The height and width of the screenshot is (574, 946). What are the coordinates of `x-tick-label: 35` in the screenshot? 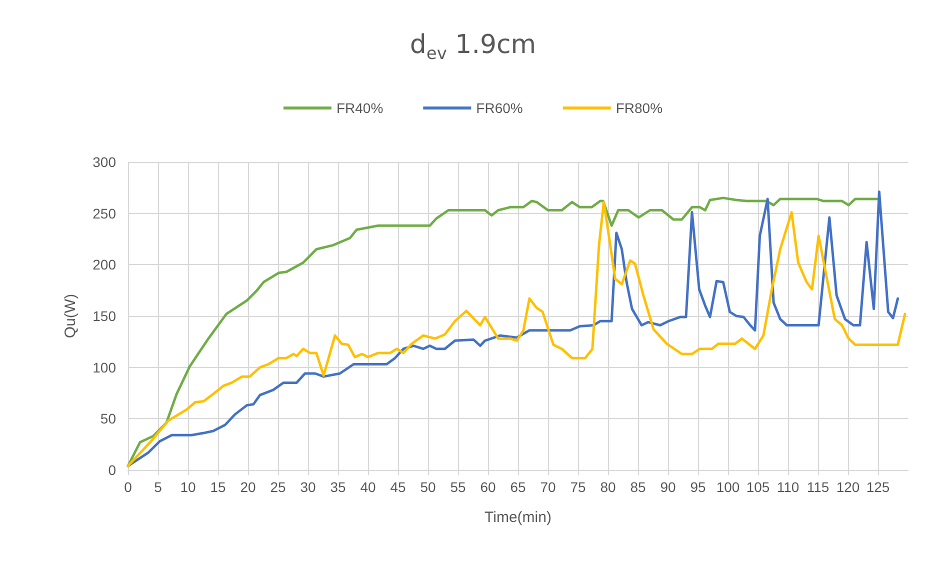 It's located at (338, 487).